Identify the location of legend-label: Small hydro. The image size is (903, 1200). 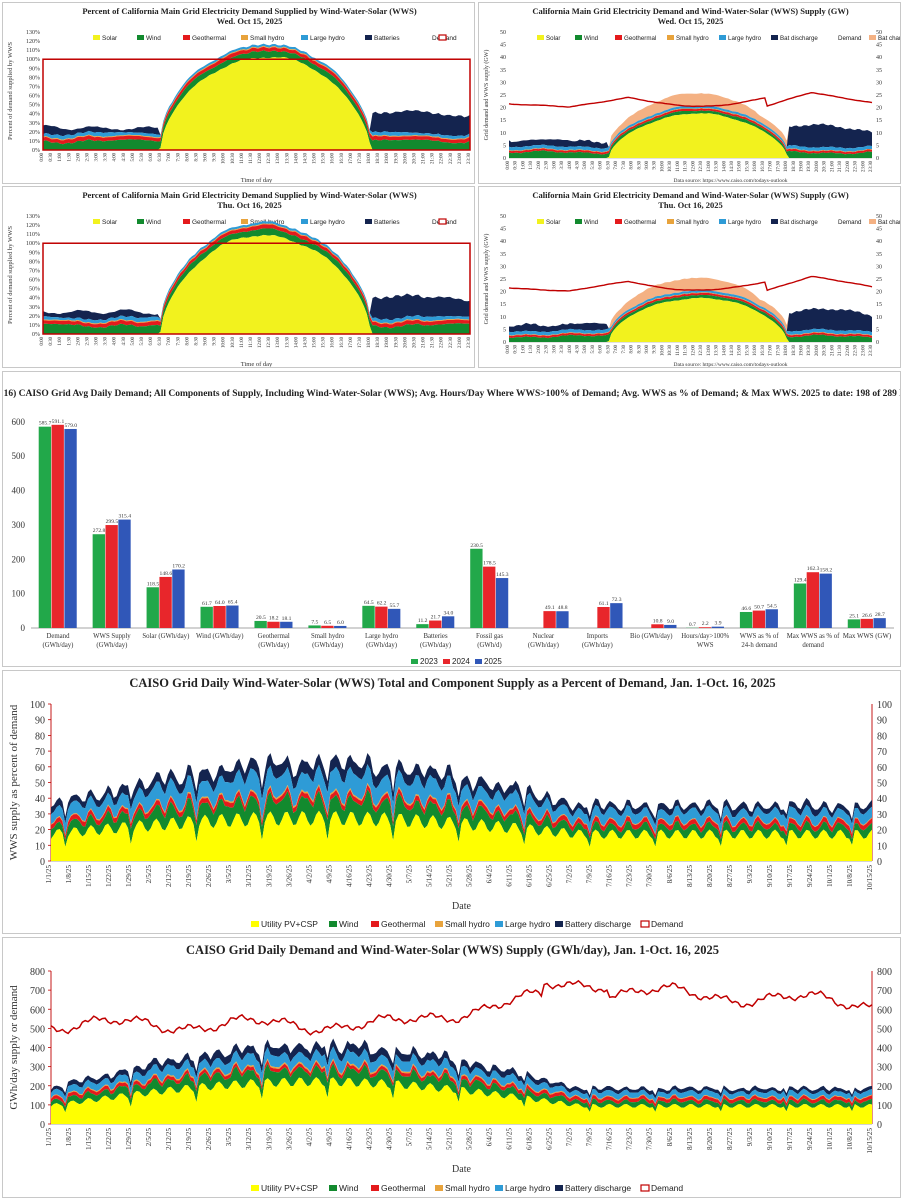
(467, 1188).